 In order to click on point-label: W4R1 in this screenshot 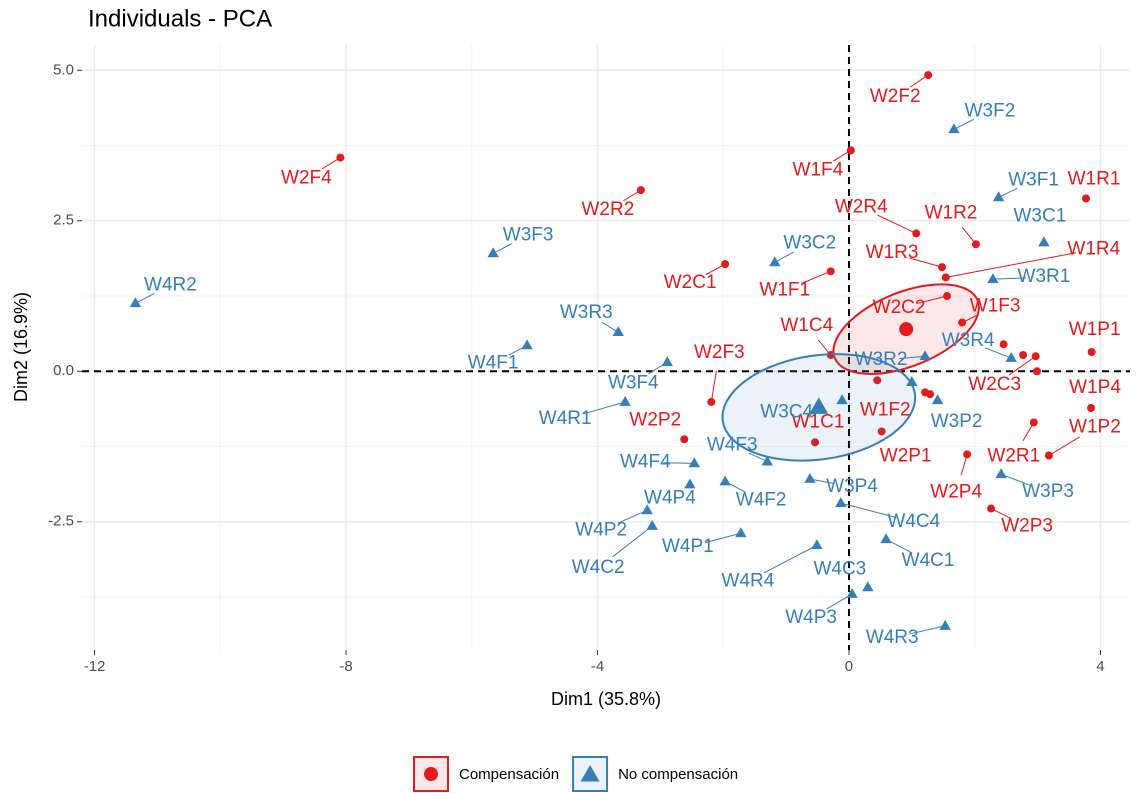, I will do `click(565, 418)`.